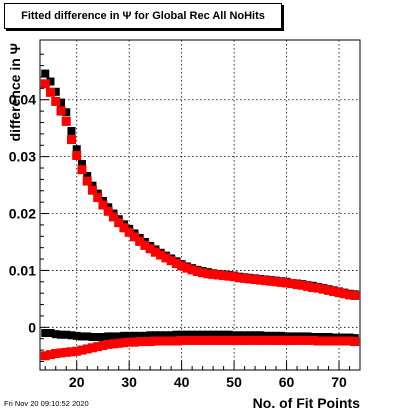 The height and width of the screenshot is (412, 400). I want to click on y-axis-label: difference in Ψ, so click(15, 92).